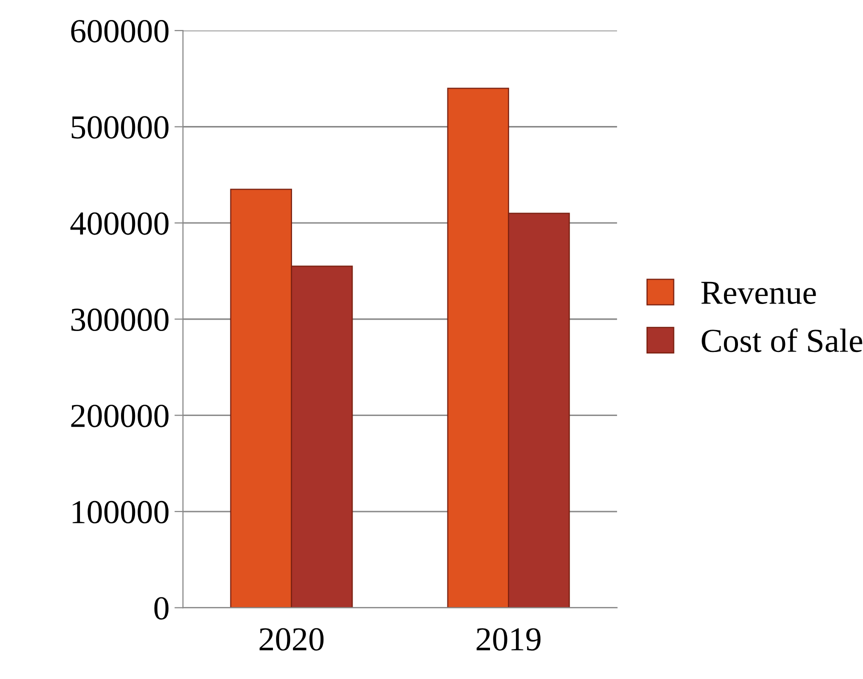 The height and width of the screenshot is (679, 863). I want to click on legend-label: Revenue, so click(758, 293).